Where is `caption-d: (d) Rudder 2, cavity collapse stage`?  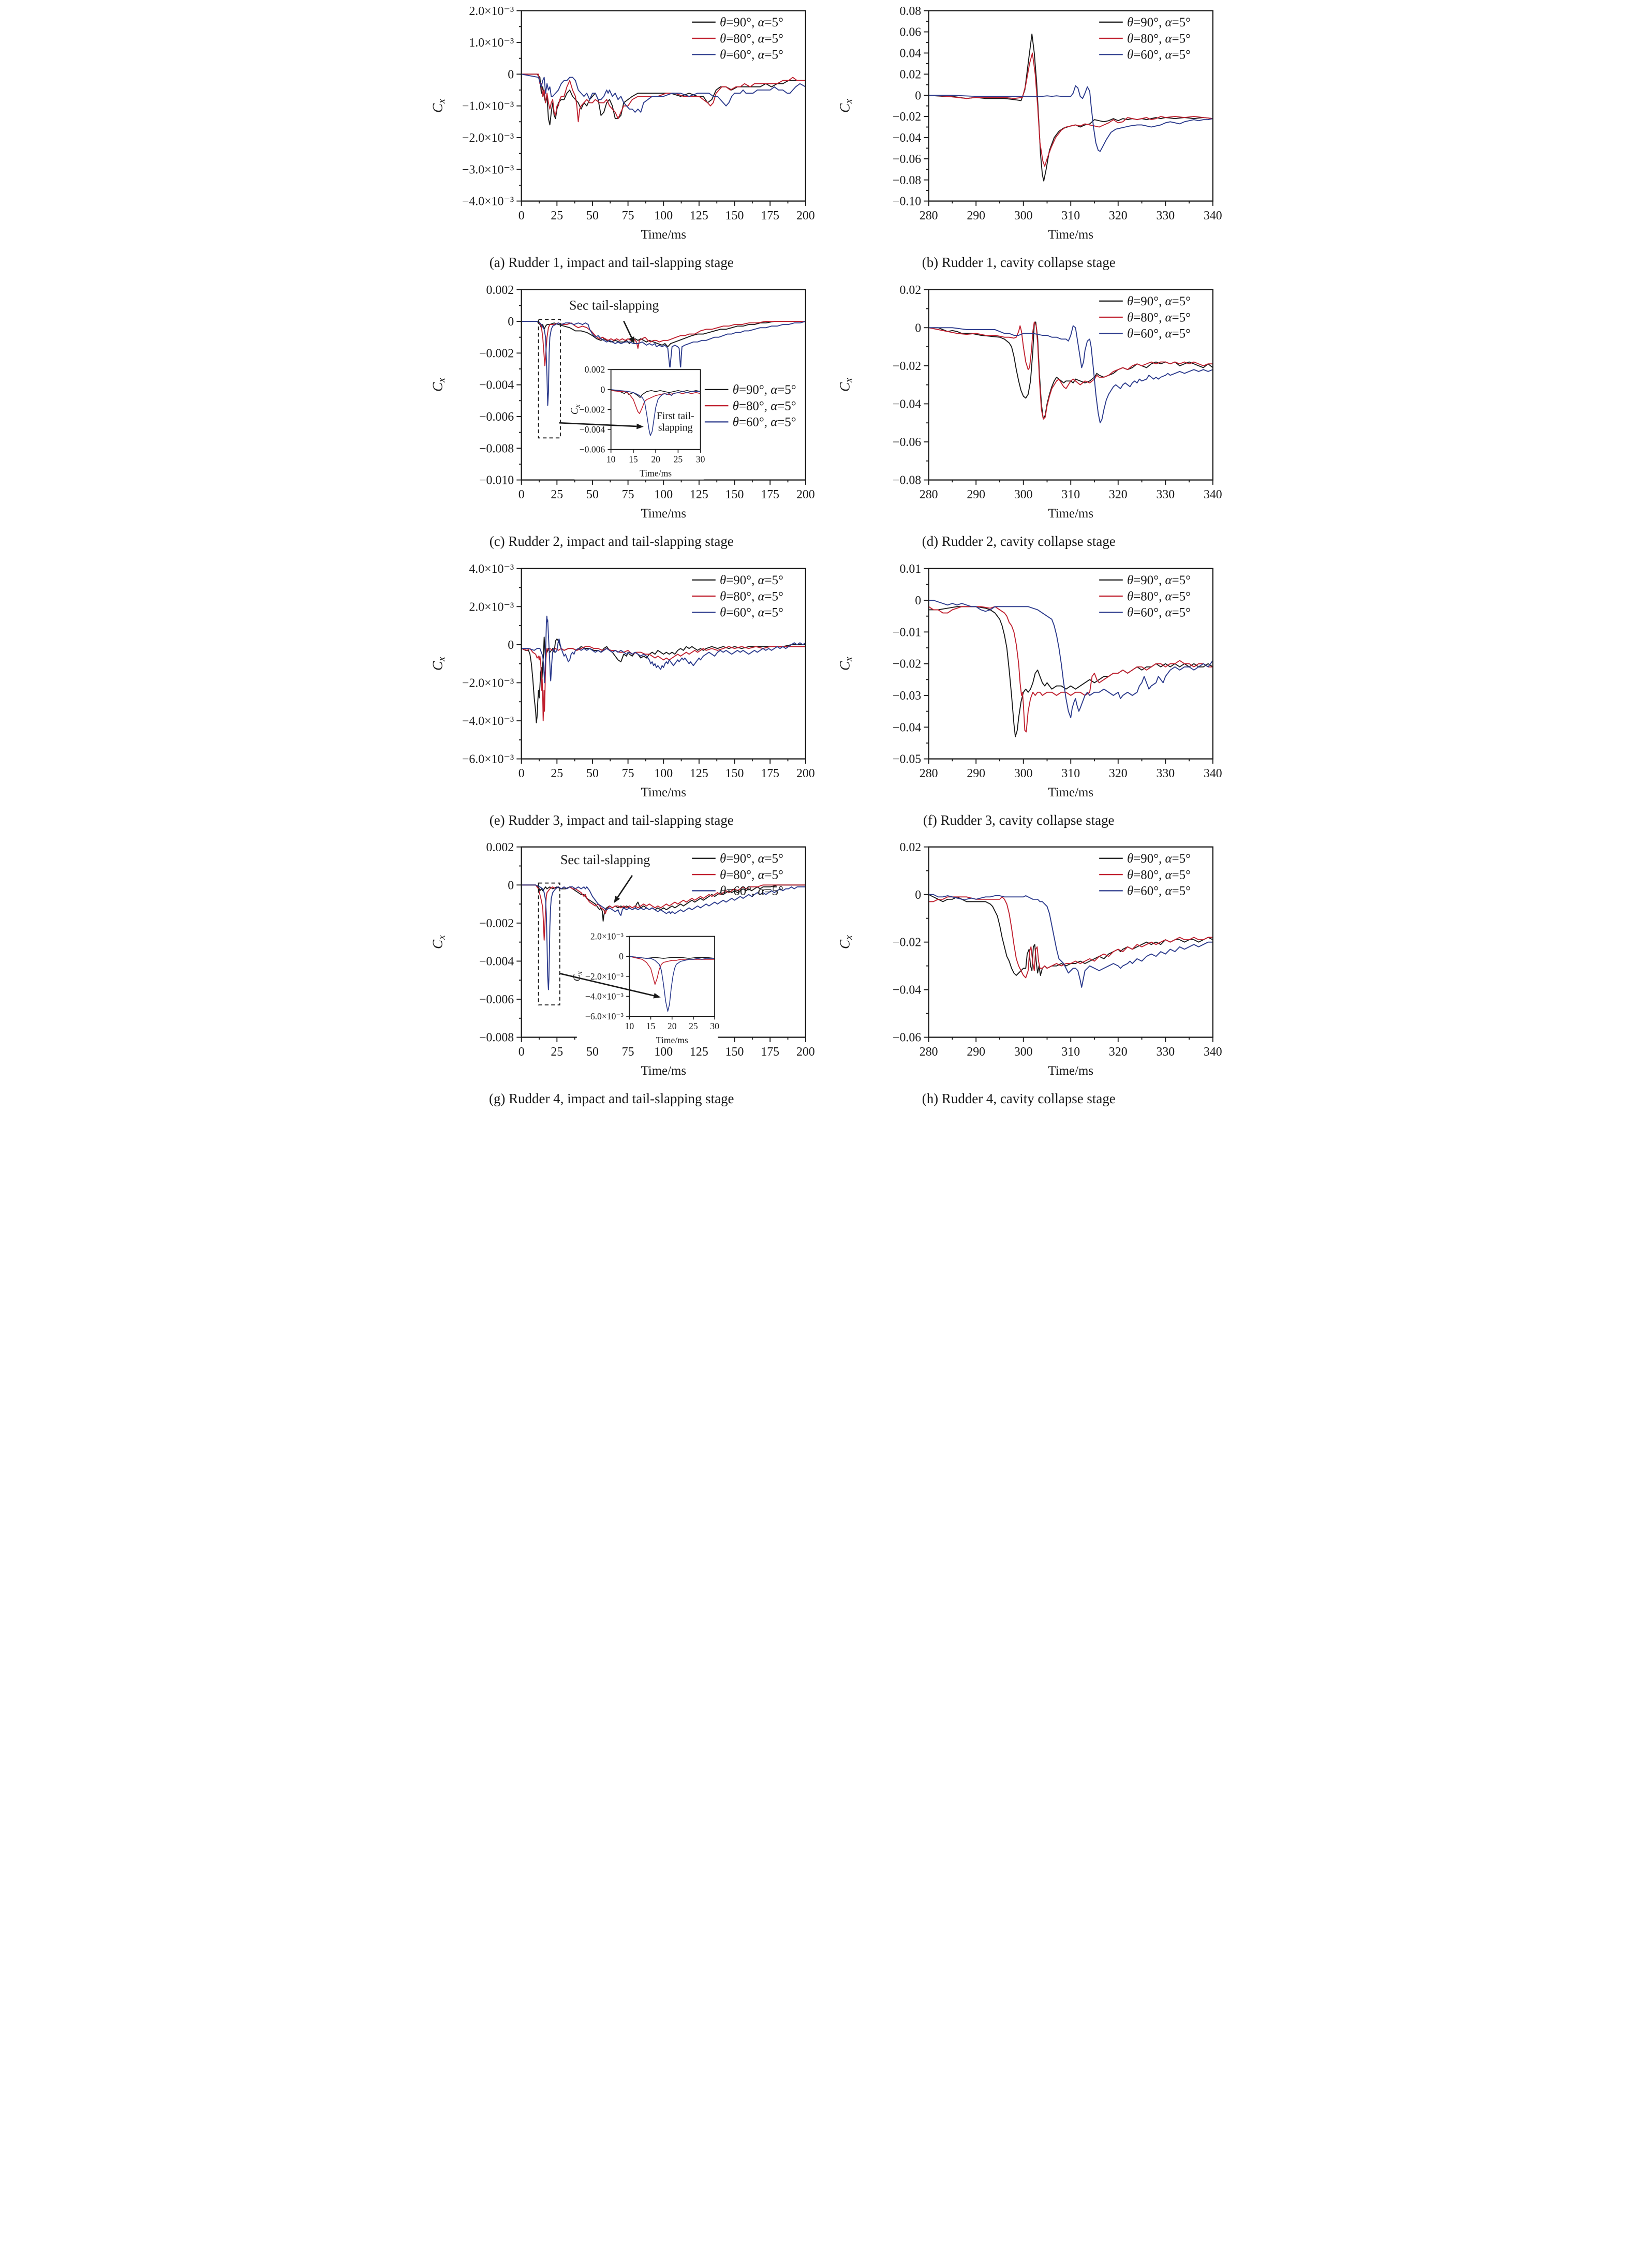 caption-d: (d) Rudder 2, cavity collapse stage is located at coordinates (1019, 541).